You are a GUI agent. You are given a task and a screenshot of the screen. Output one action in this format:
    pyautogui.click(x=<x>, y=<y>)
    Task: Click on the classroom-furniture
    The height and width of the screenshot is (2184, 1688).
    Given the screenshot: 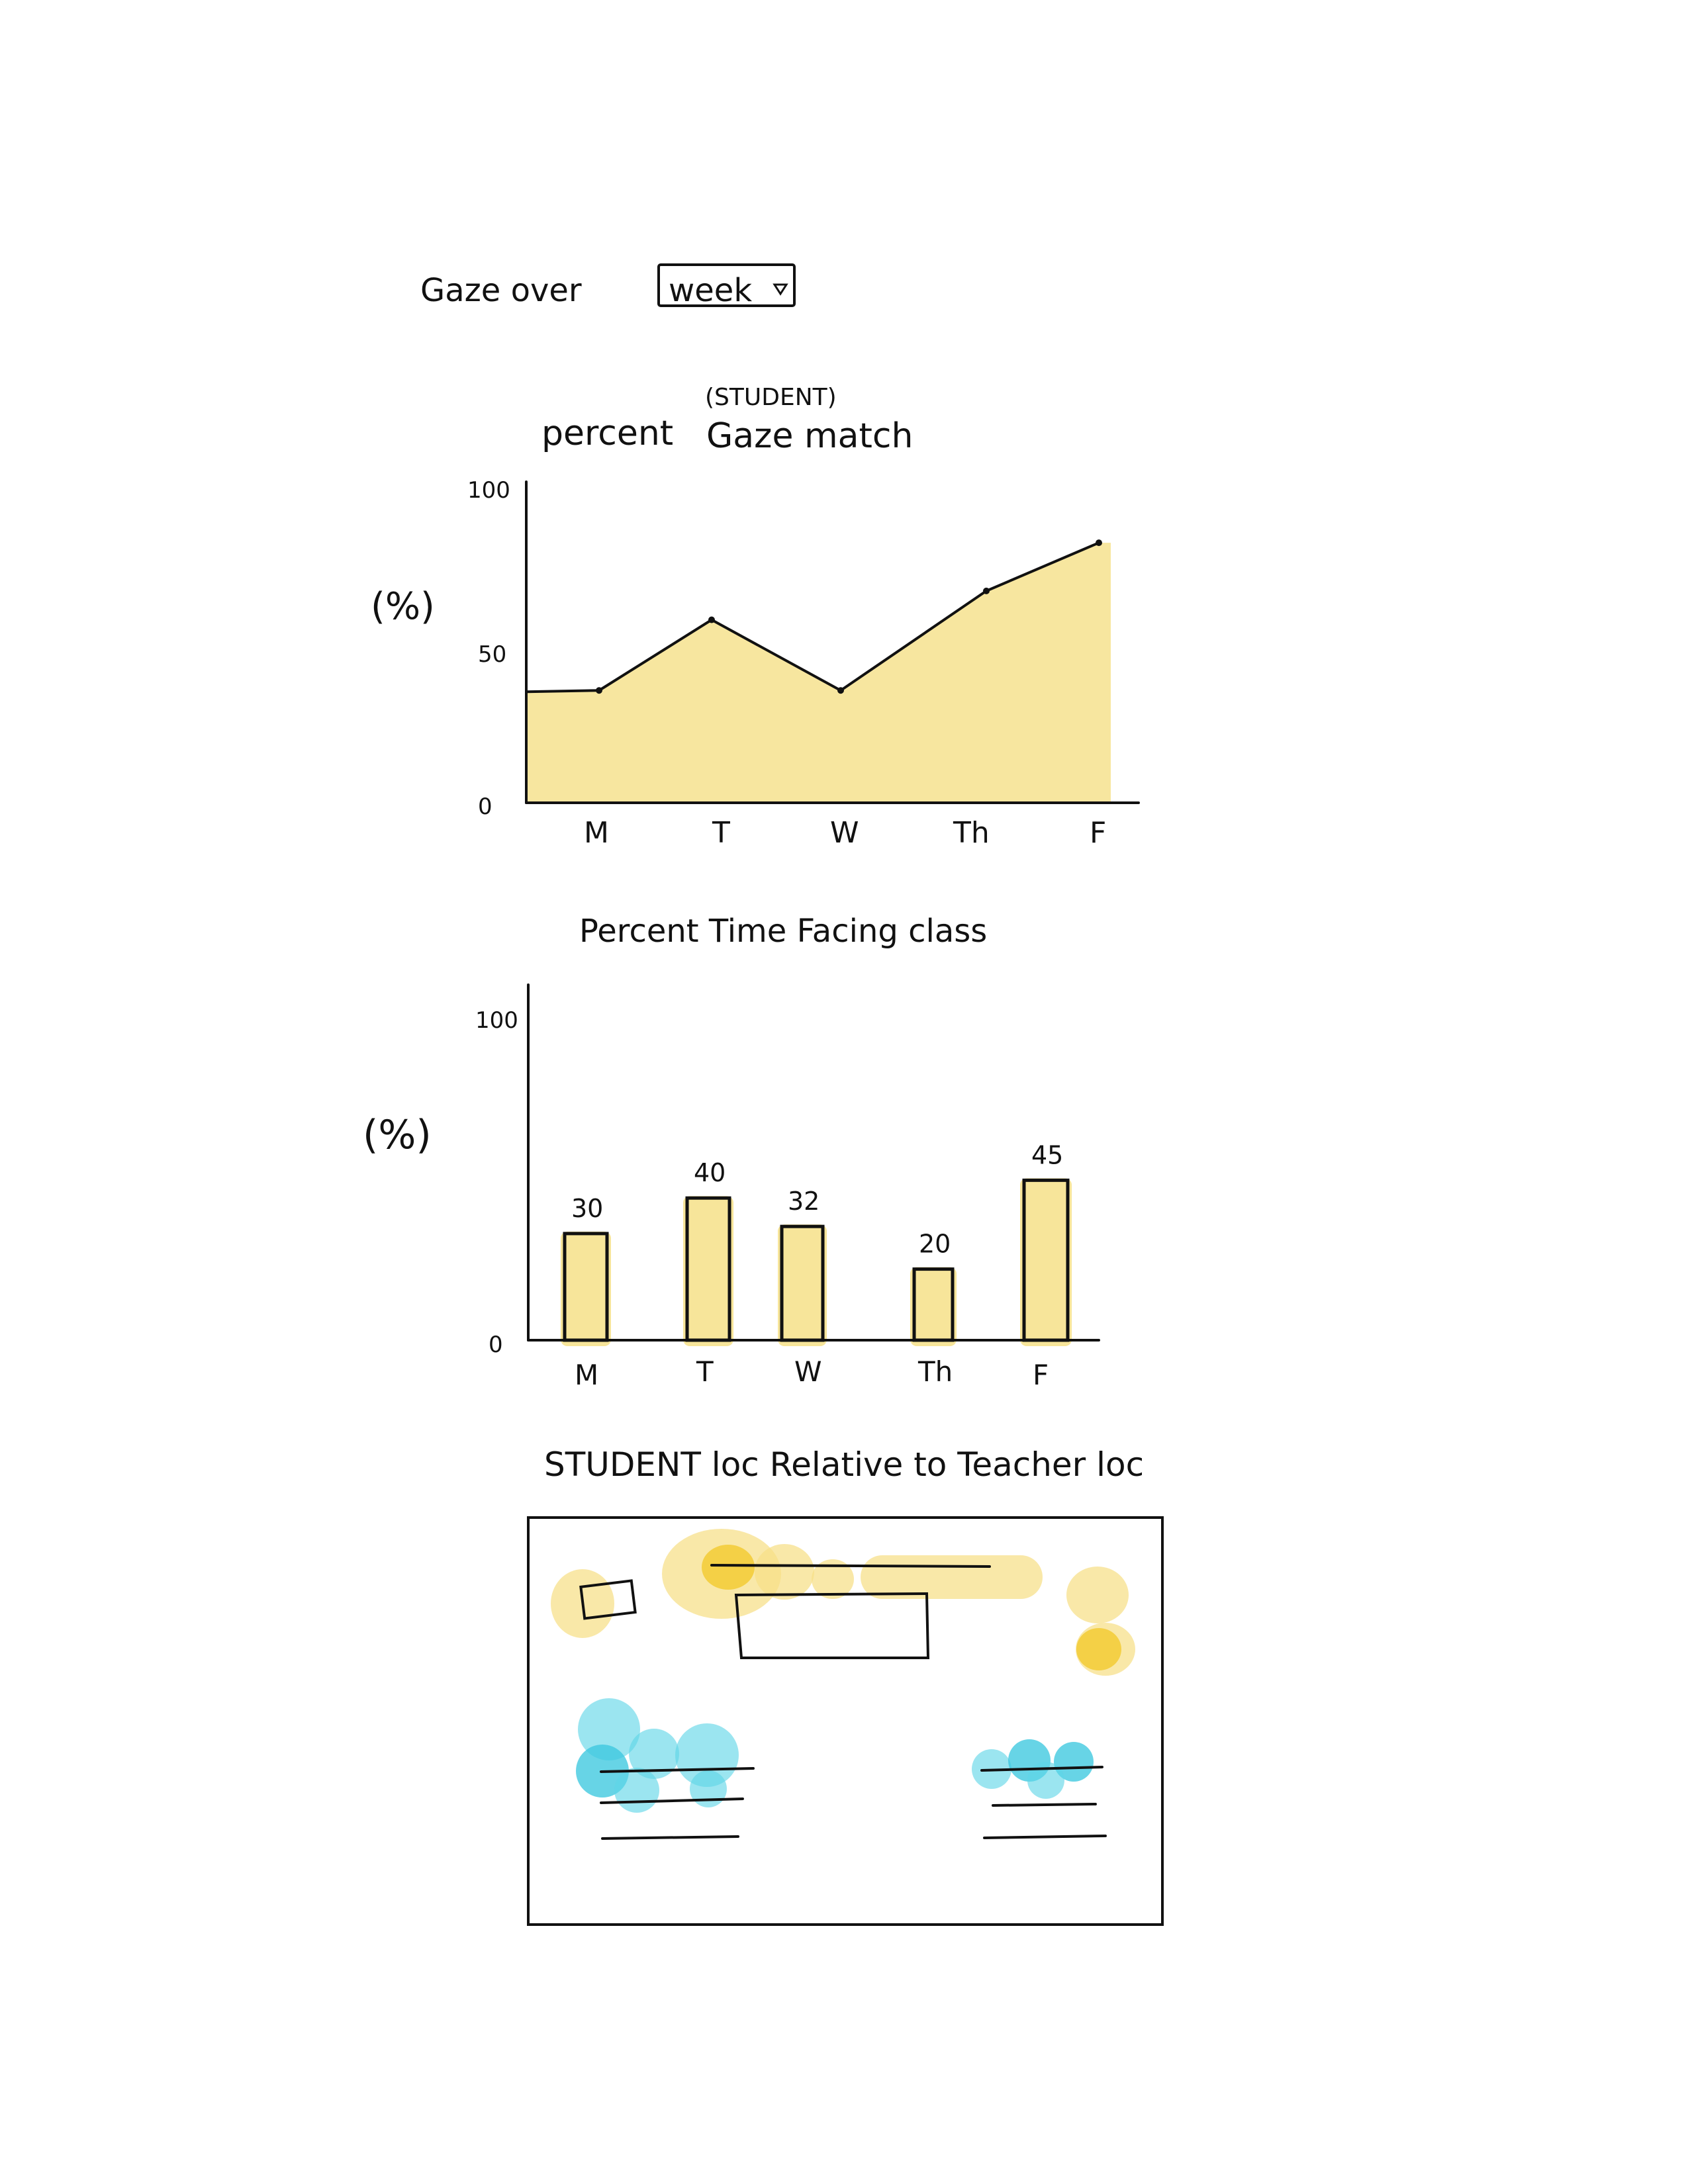 What is the action you would take?
    pyautogui.click(x=843, y=1702)
    